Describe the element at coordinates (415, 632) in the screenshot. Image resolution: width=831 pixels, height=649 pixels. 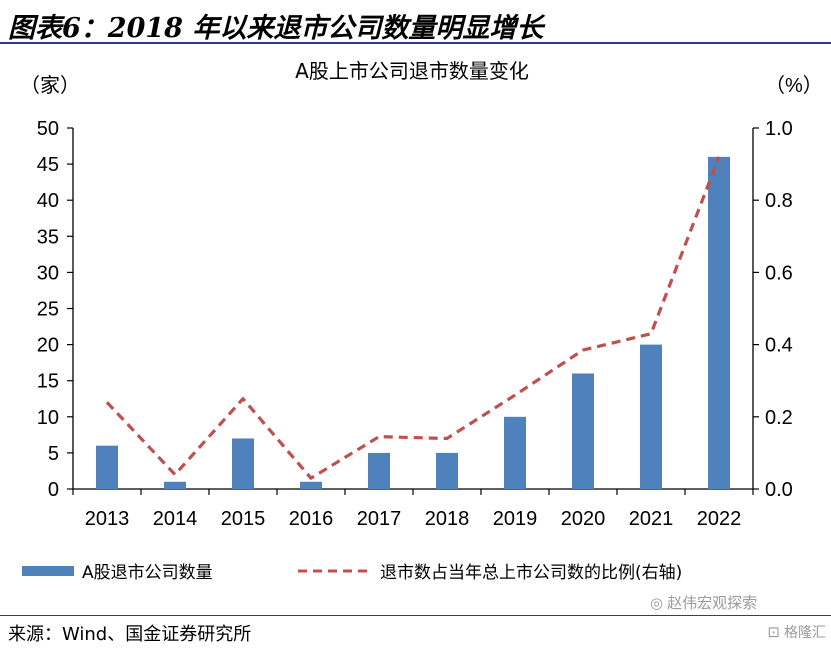
I see `figure-footer: 来源：Wind、国金证券研究所` at that location.